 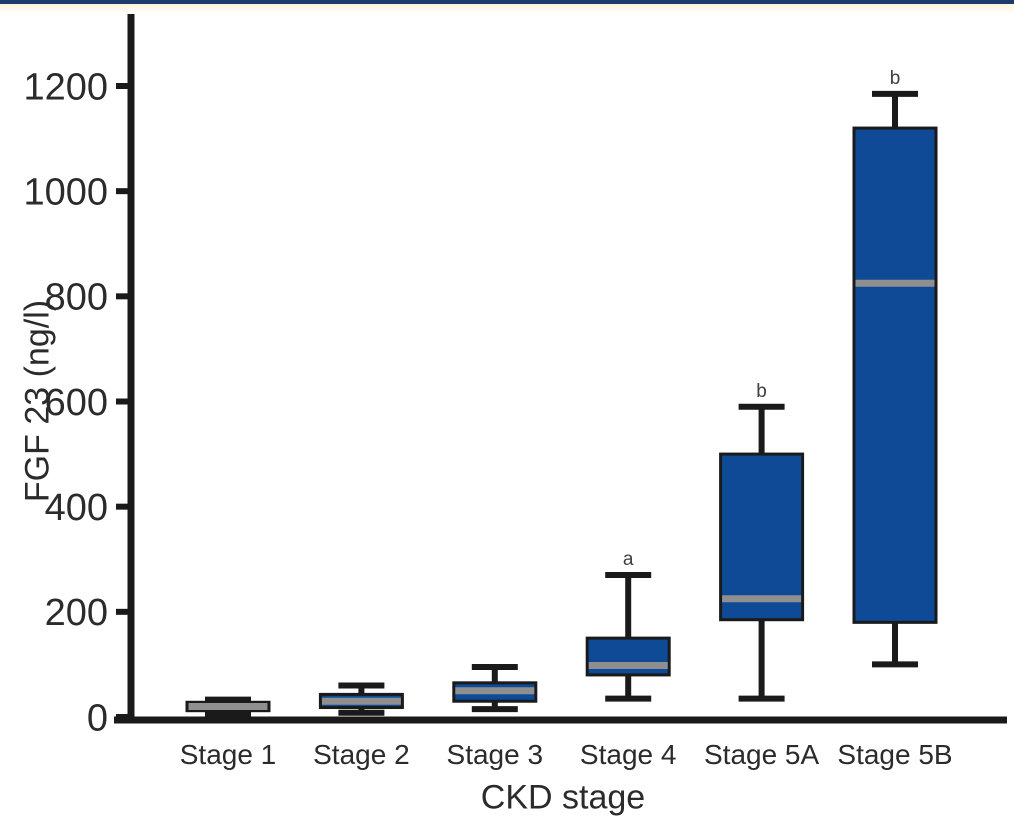 What do you see at coordinates (628, 754) in the screenshot?
I see `x-tick-label-stage-4: Stage 4` at bounding box center [628, 754].